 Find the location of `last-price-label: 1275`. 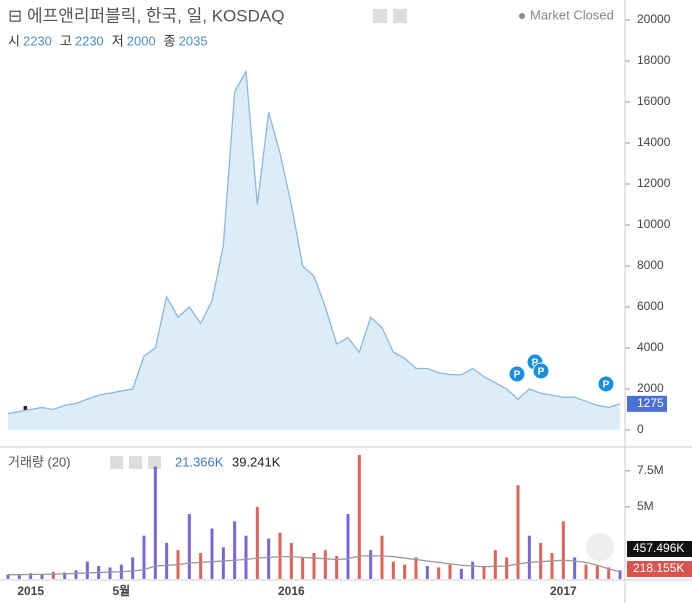

last-price-label: 1275 is located at coordinates (650, 403).